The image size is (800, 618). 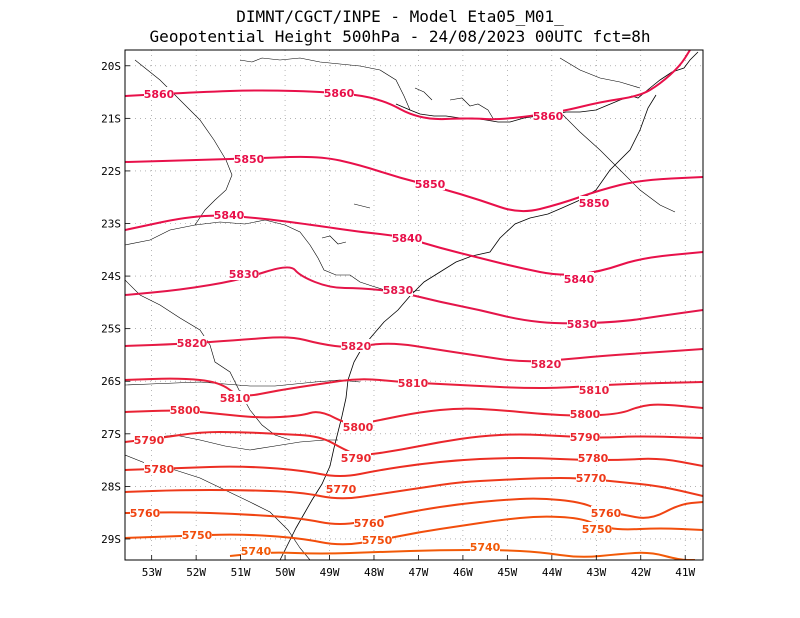 I want to click on coastline-se, so click(x=674, y=70).